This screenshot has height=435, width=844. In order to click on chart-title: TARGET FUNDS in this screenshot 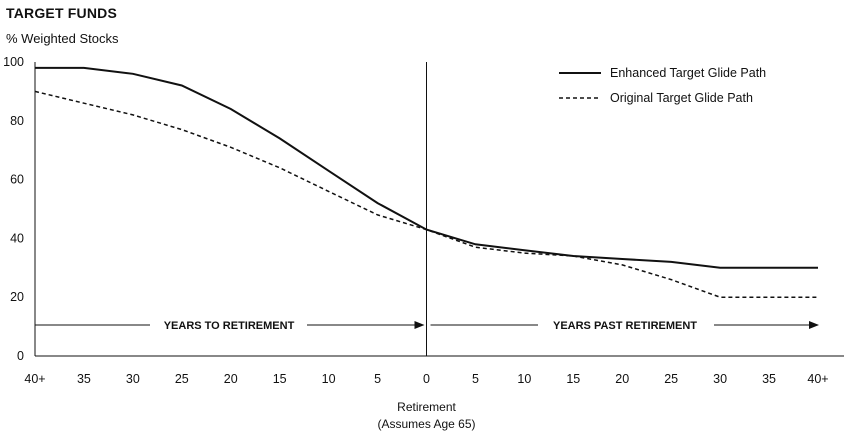, I will do `click(62, 13)`.